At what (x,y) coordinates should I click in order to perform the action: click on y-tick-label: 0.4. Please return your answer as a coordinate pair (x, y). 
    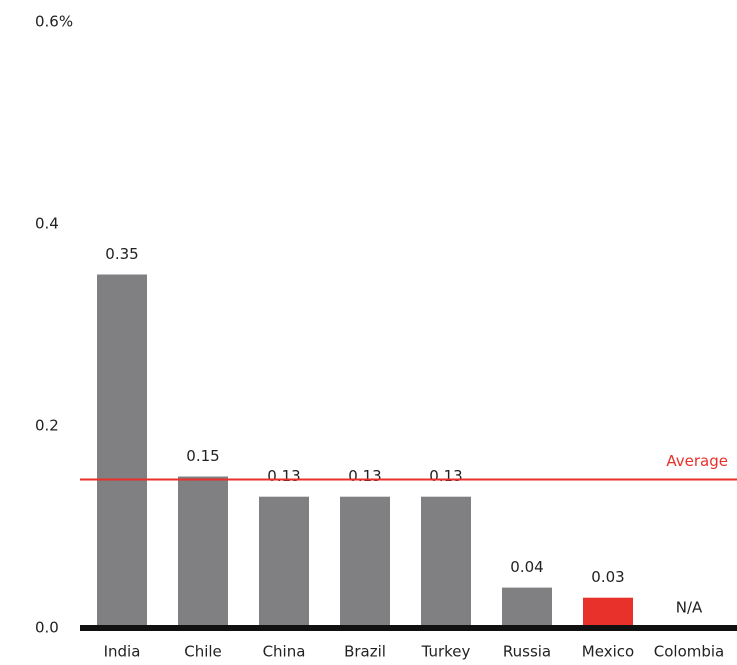
    Looking at the image, I should click on (47, 224).